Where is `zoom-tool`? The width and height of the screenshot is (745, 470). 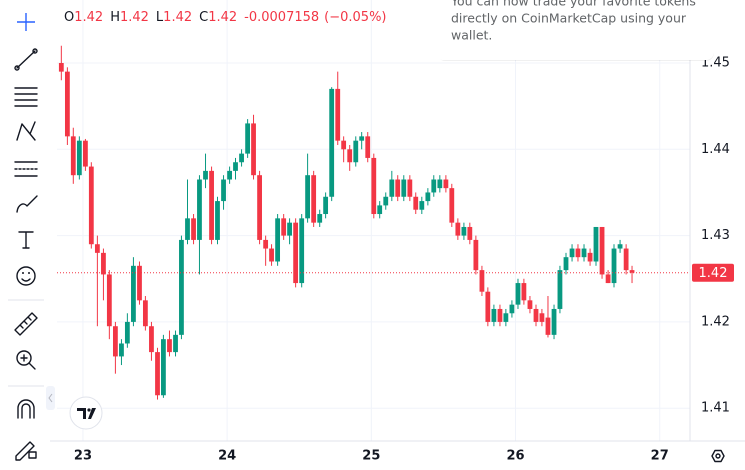
zoom-tool is located at coordinates (26, 360).